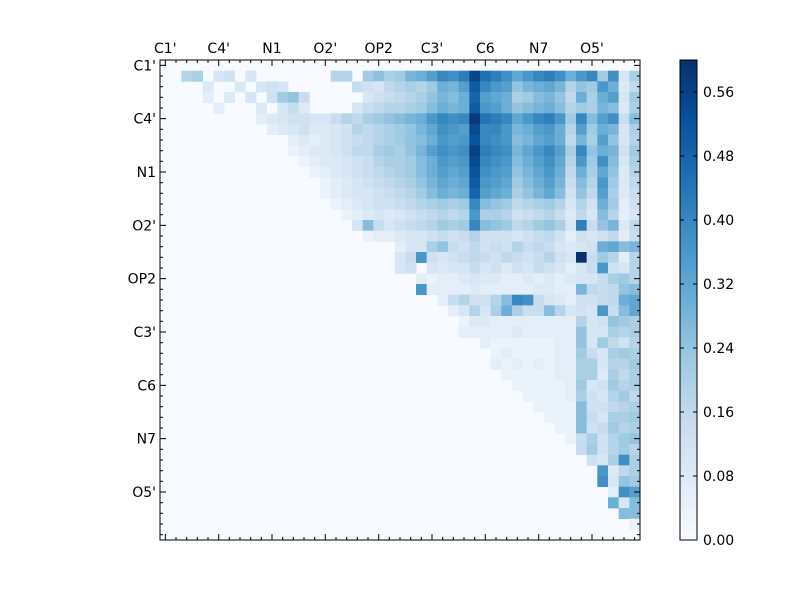 The image size is (800, 600). I want to click on y-tick-label: C3', so click(144, 333).